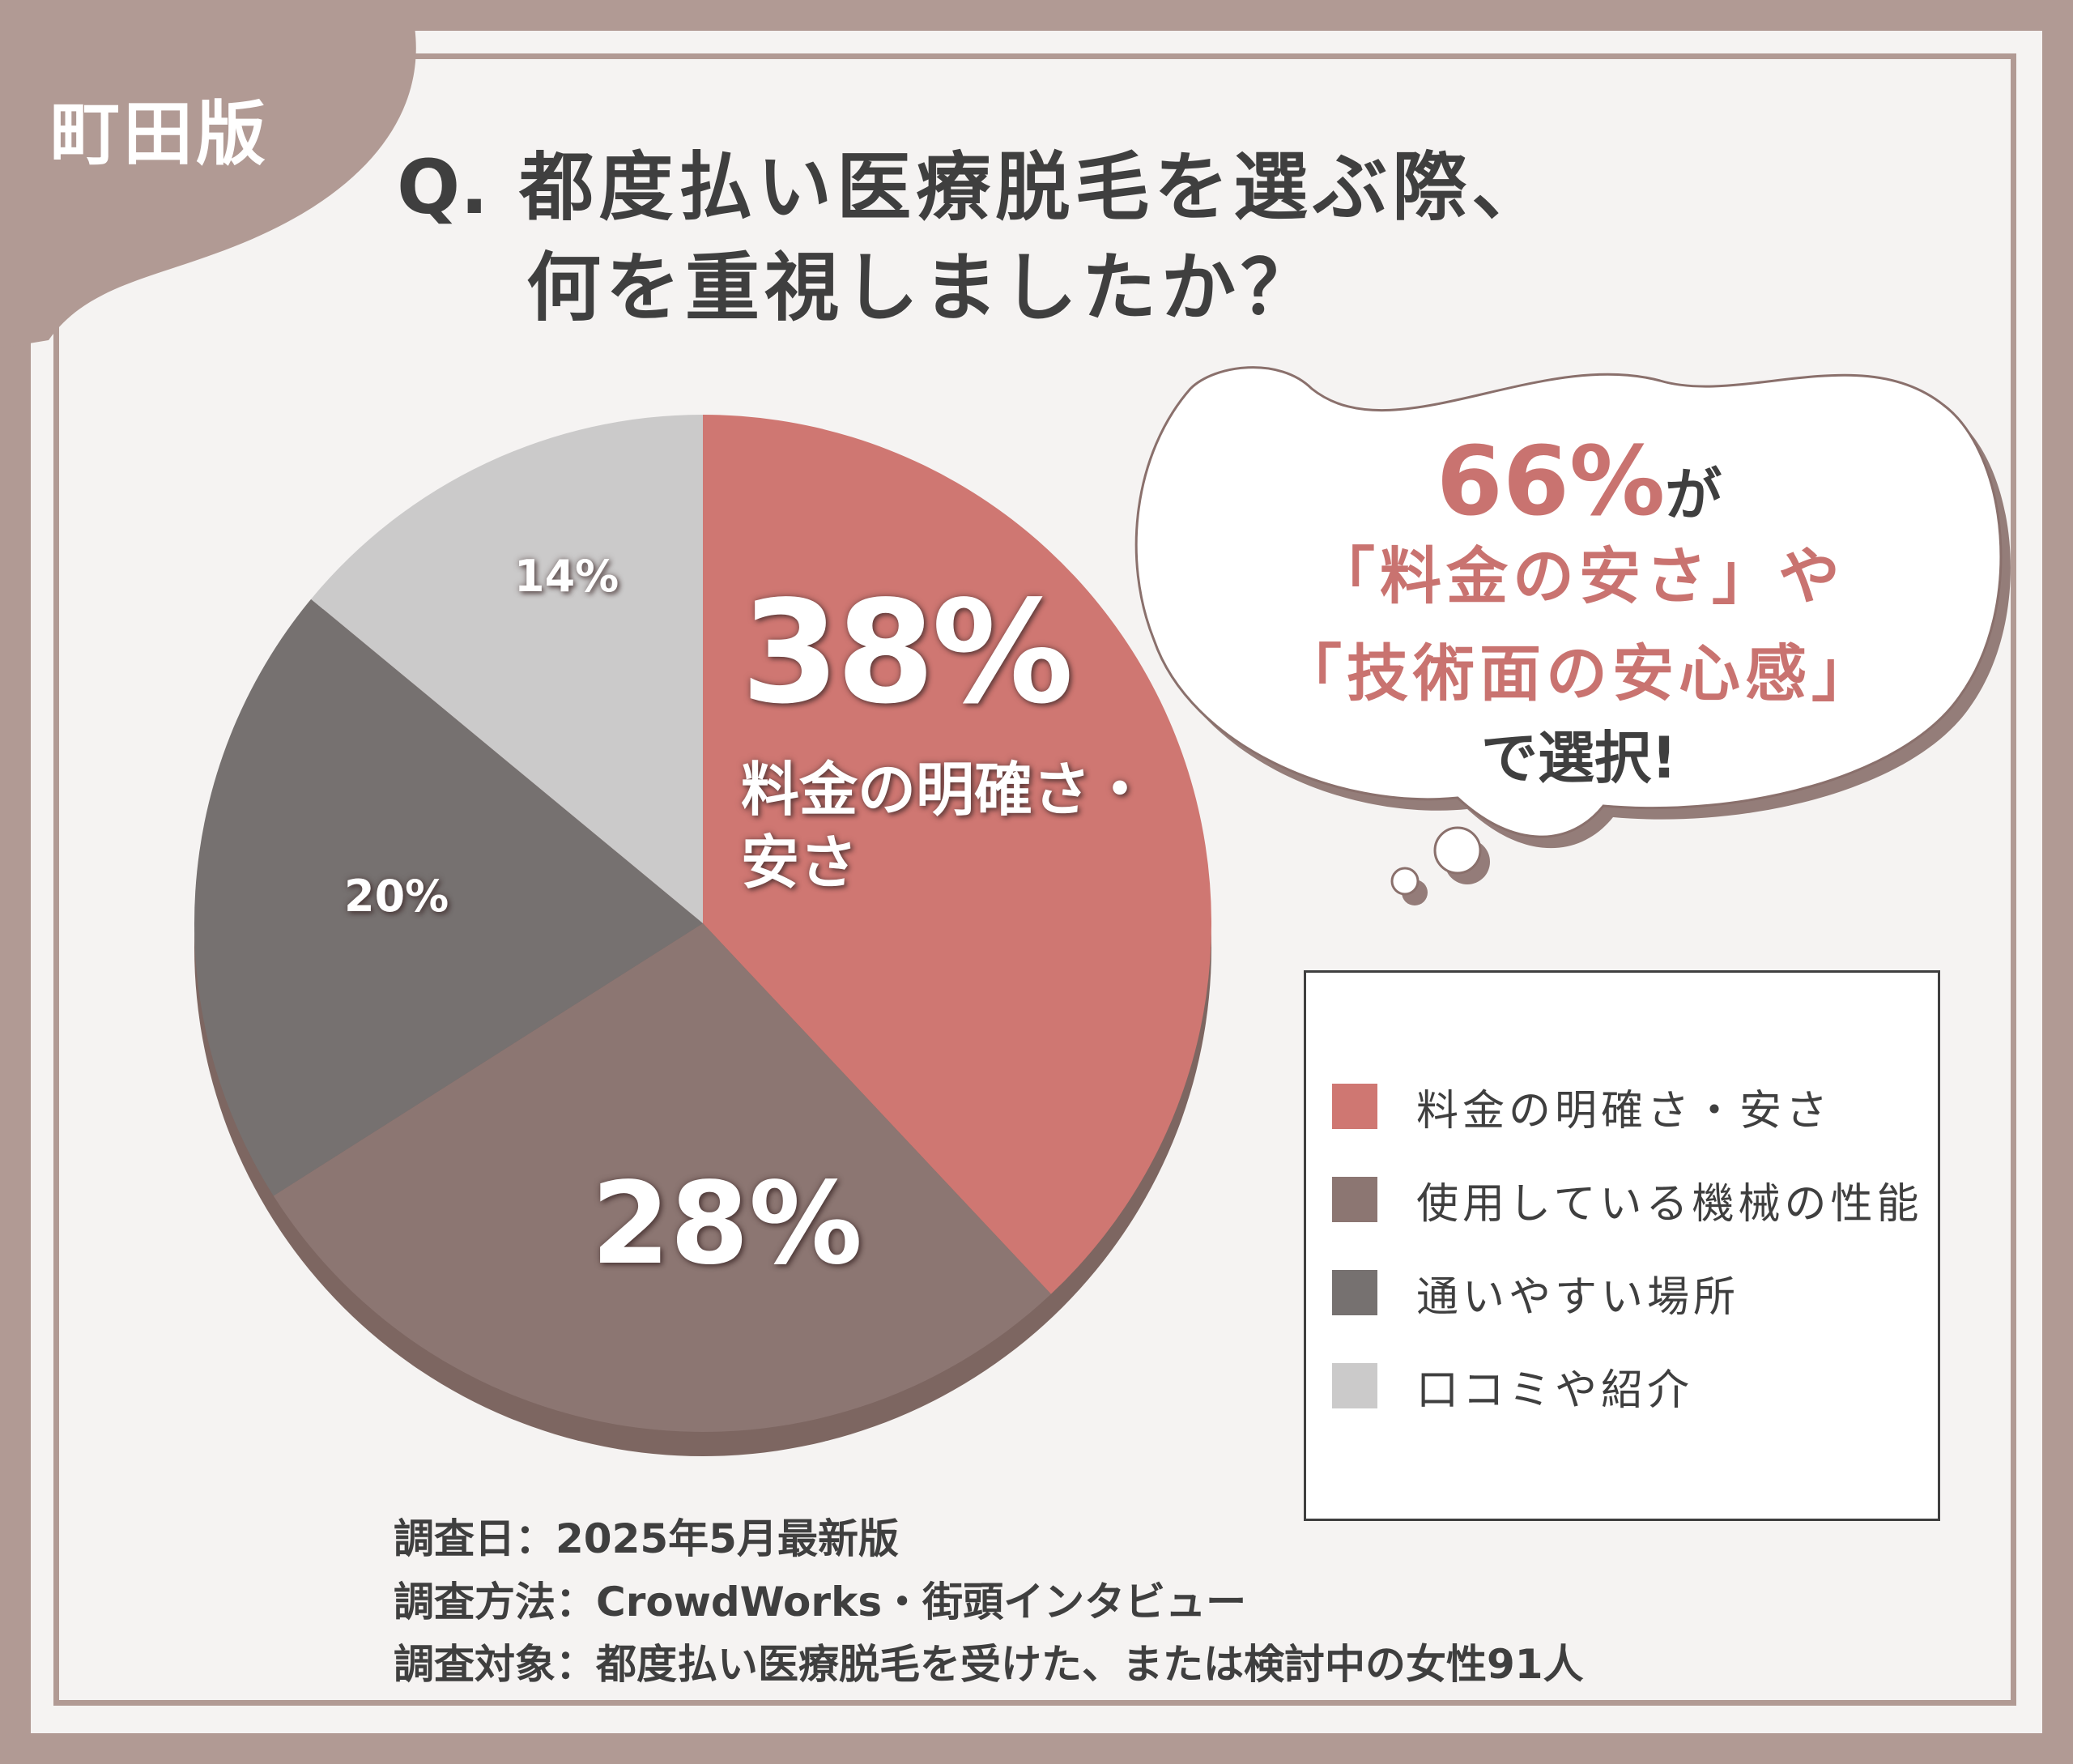  Describe the element at coordinates (820, 1602) in the screenshot. I see `survey-method: 調査方法：CrowdWorks・街頭インタビュー` at that location.